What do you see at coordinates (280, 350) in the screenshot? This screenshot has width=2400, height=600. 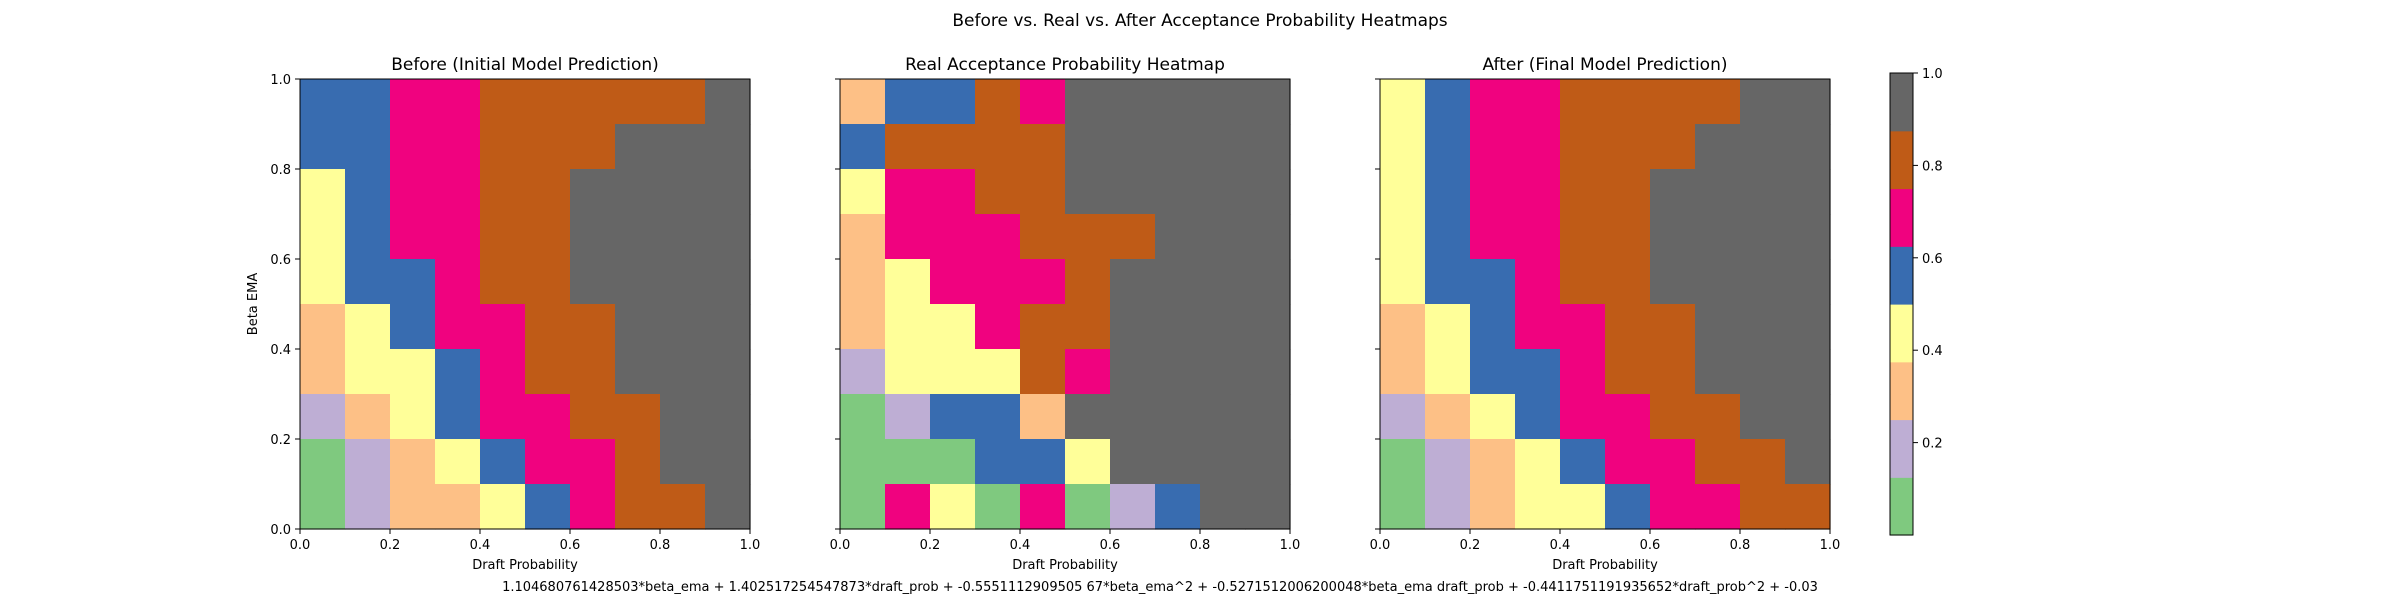 I see `y-tick-label: 0.4` at bounding box center [280, 350].